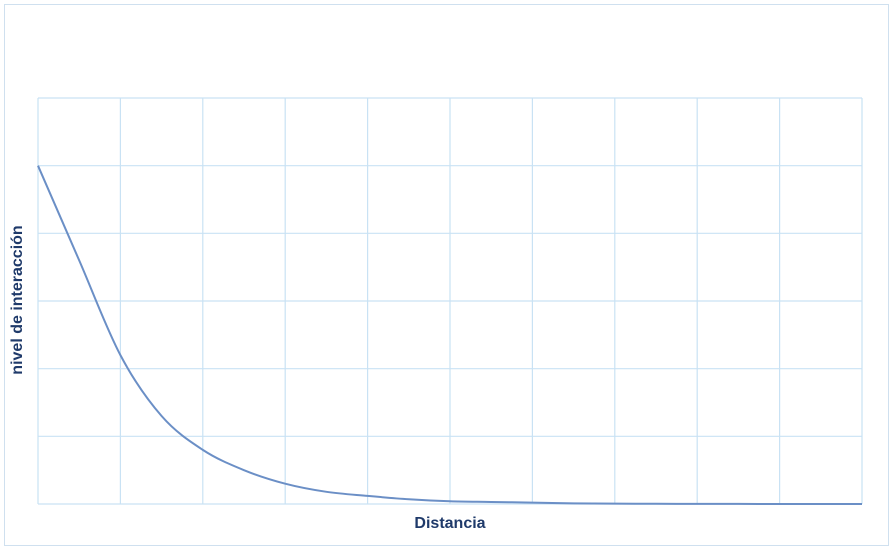 This screenshot has width=895, height=552. What do you see at coordinates (17, 299) in the screenshot?
I see `y-axis-title: nivel de interacción` at bounding box center [17, 299].